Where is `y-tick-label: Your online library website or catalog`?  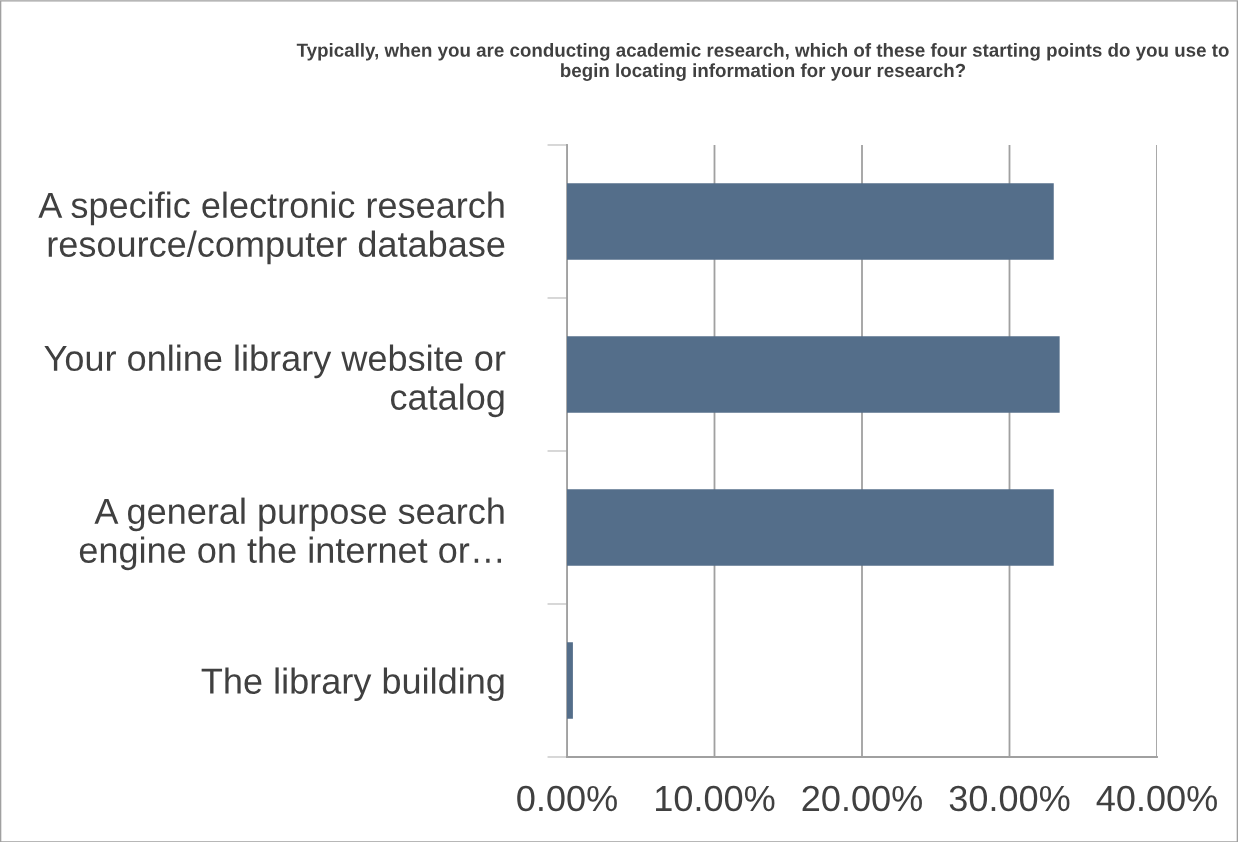 y-tick-label: Your online library website or catalog is located at coordinates (275, 381).